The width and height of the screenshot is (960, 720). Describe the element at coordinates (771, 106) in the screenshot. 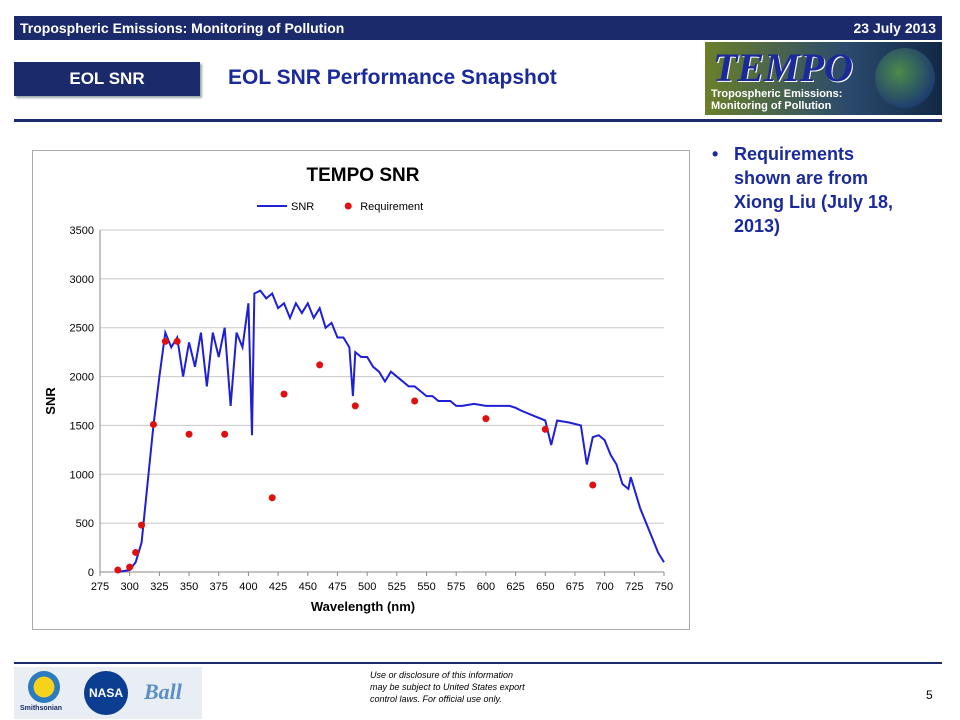

I see `logo-tagline-line: Monitoring of Pollution` at that location.